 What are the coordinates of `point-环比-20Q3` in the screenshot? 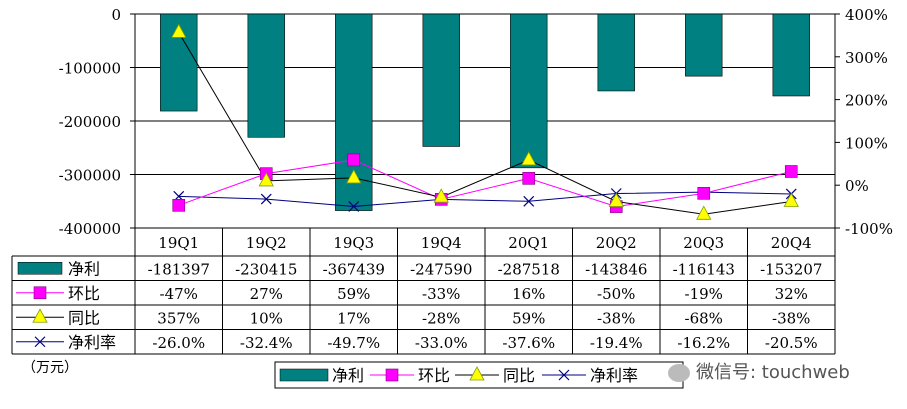 It's located at (704, 193).